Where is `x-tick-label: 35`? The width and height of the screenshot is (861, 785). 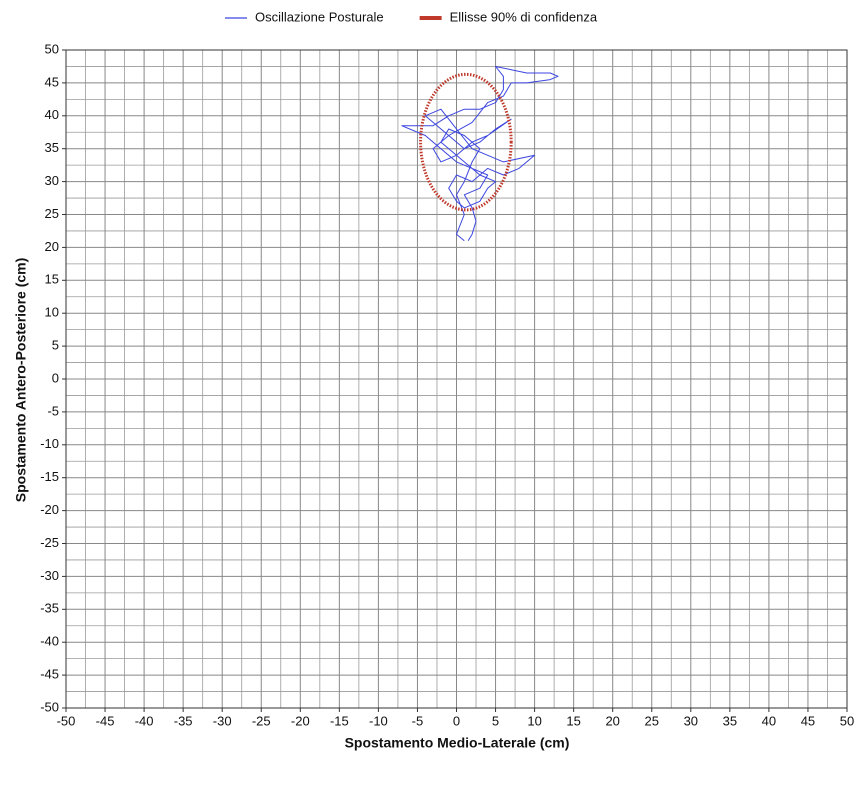 x-tick-label: 35 is located at coordinates (730, 720).